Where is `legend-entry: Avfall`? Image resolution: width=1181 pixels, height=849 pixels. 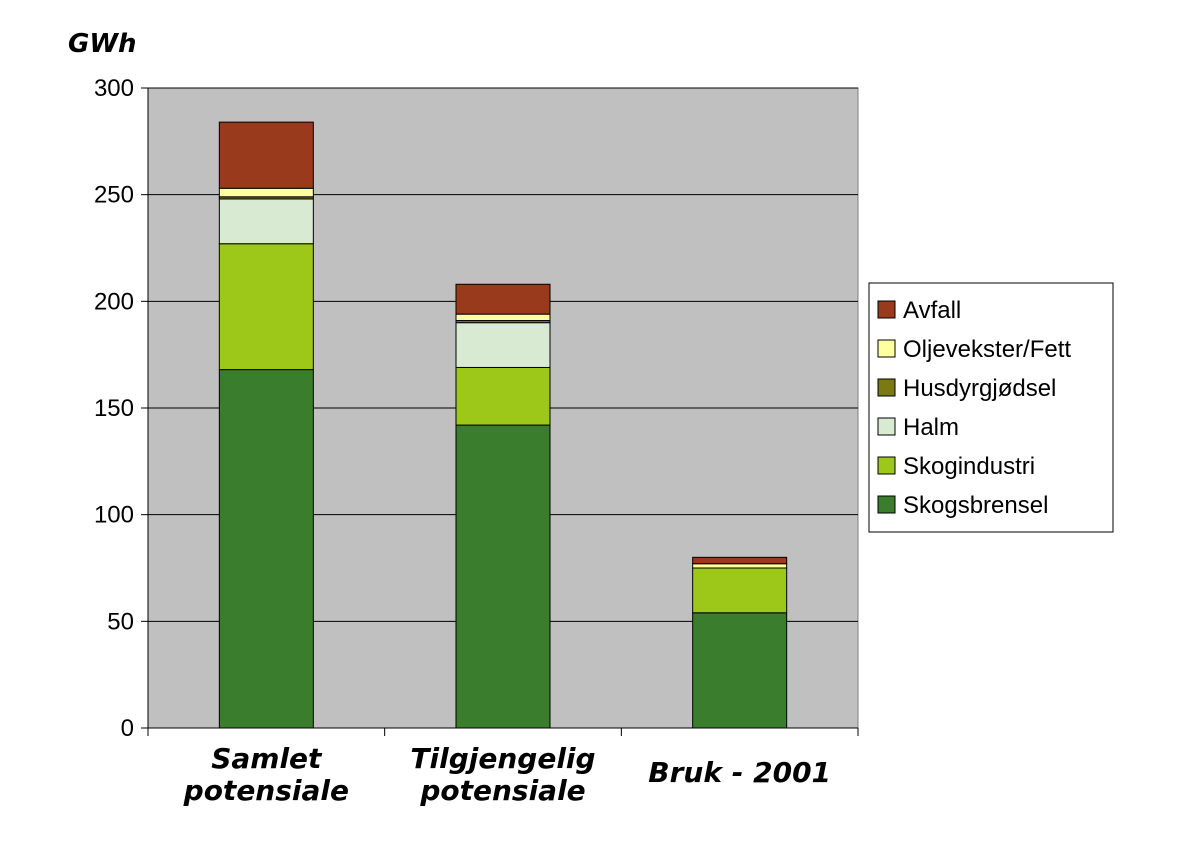 legend-entry: Avfall is located at coordinates (932, 310).